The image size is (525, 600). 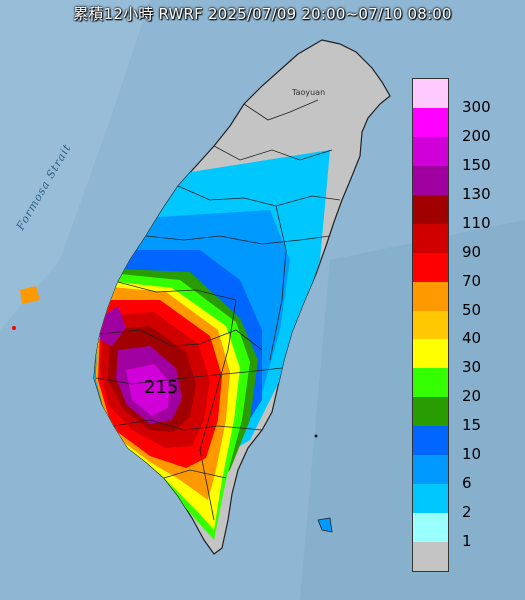 I want to click on legend-colorbar, so click(x=430, y=325).